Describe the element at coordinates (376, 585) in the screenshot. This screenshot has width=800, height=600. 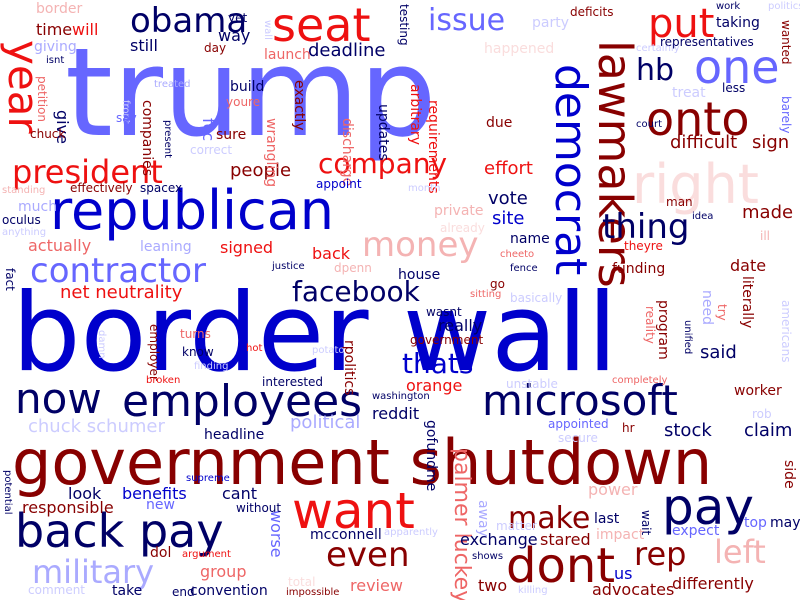
I see `word: review` at that location.